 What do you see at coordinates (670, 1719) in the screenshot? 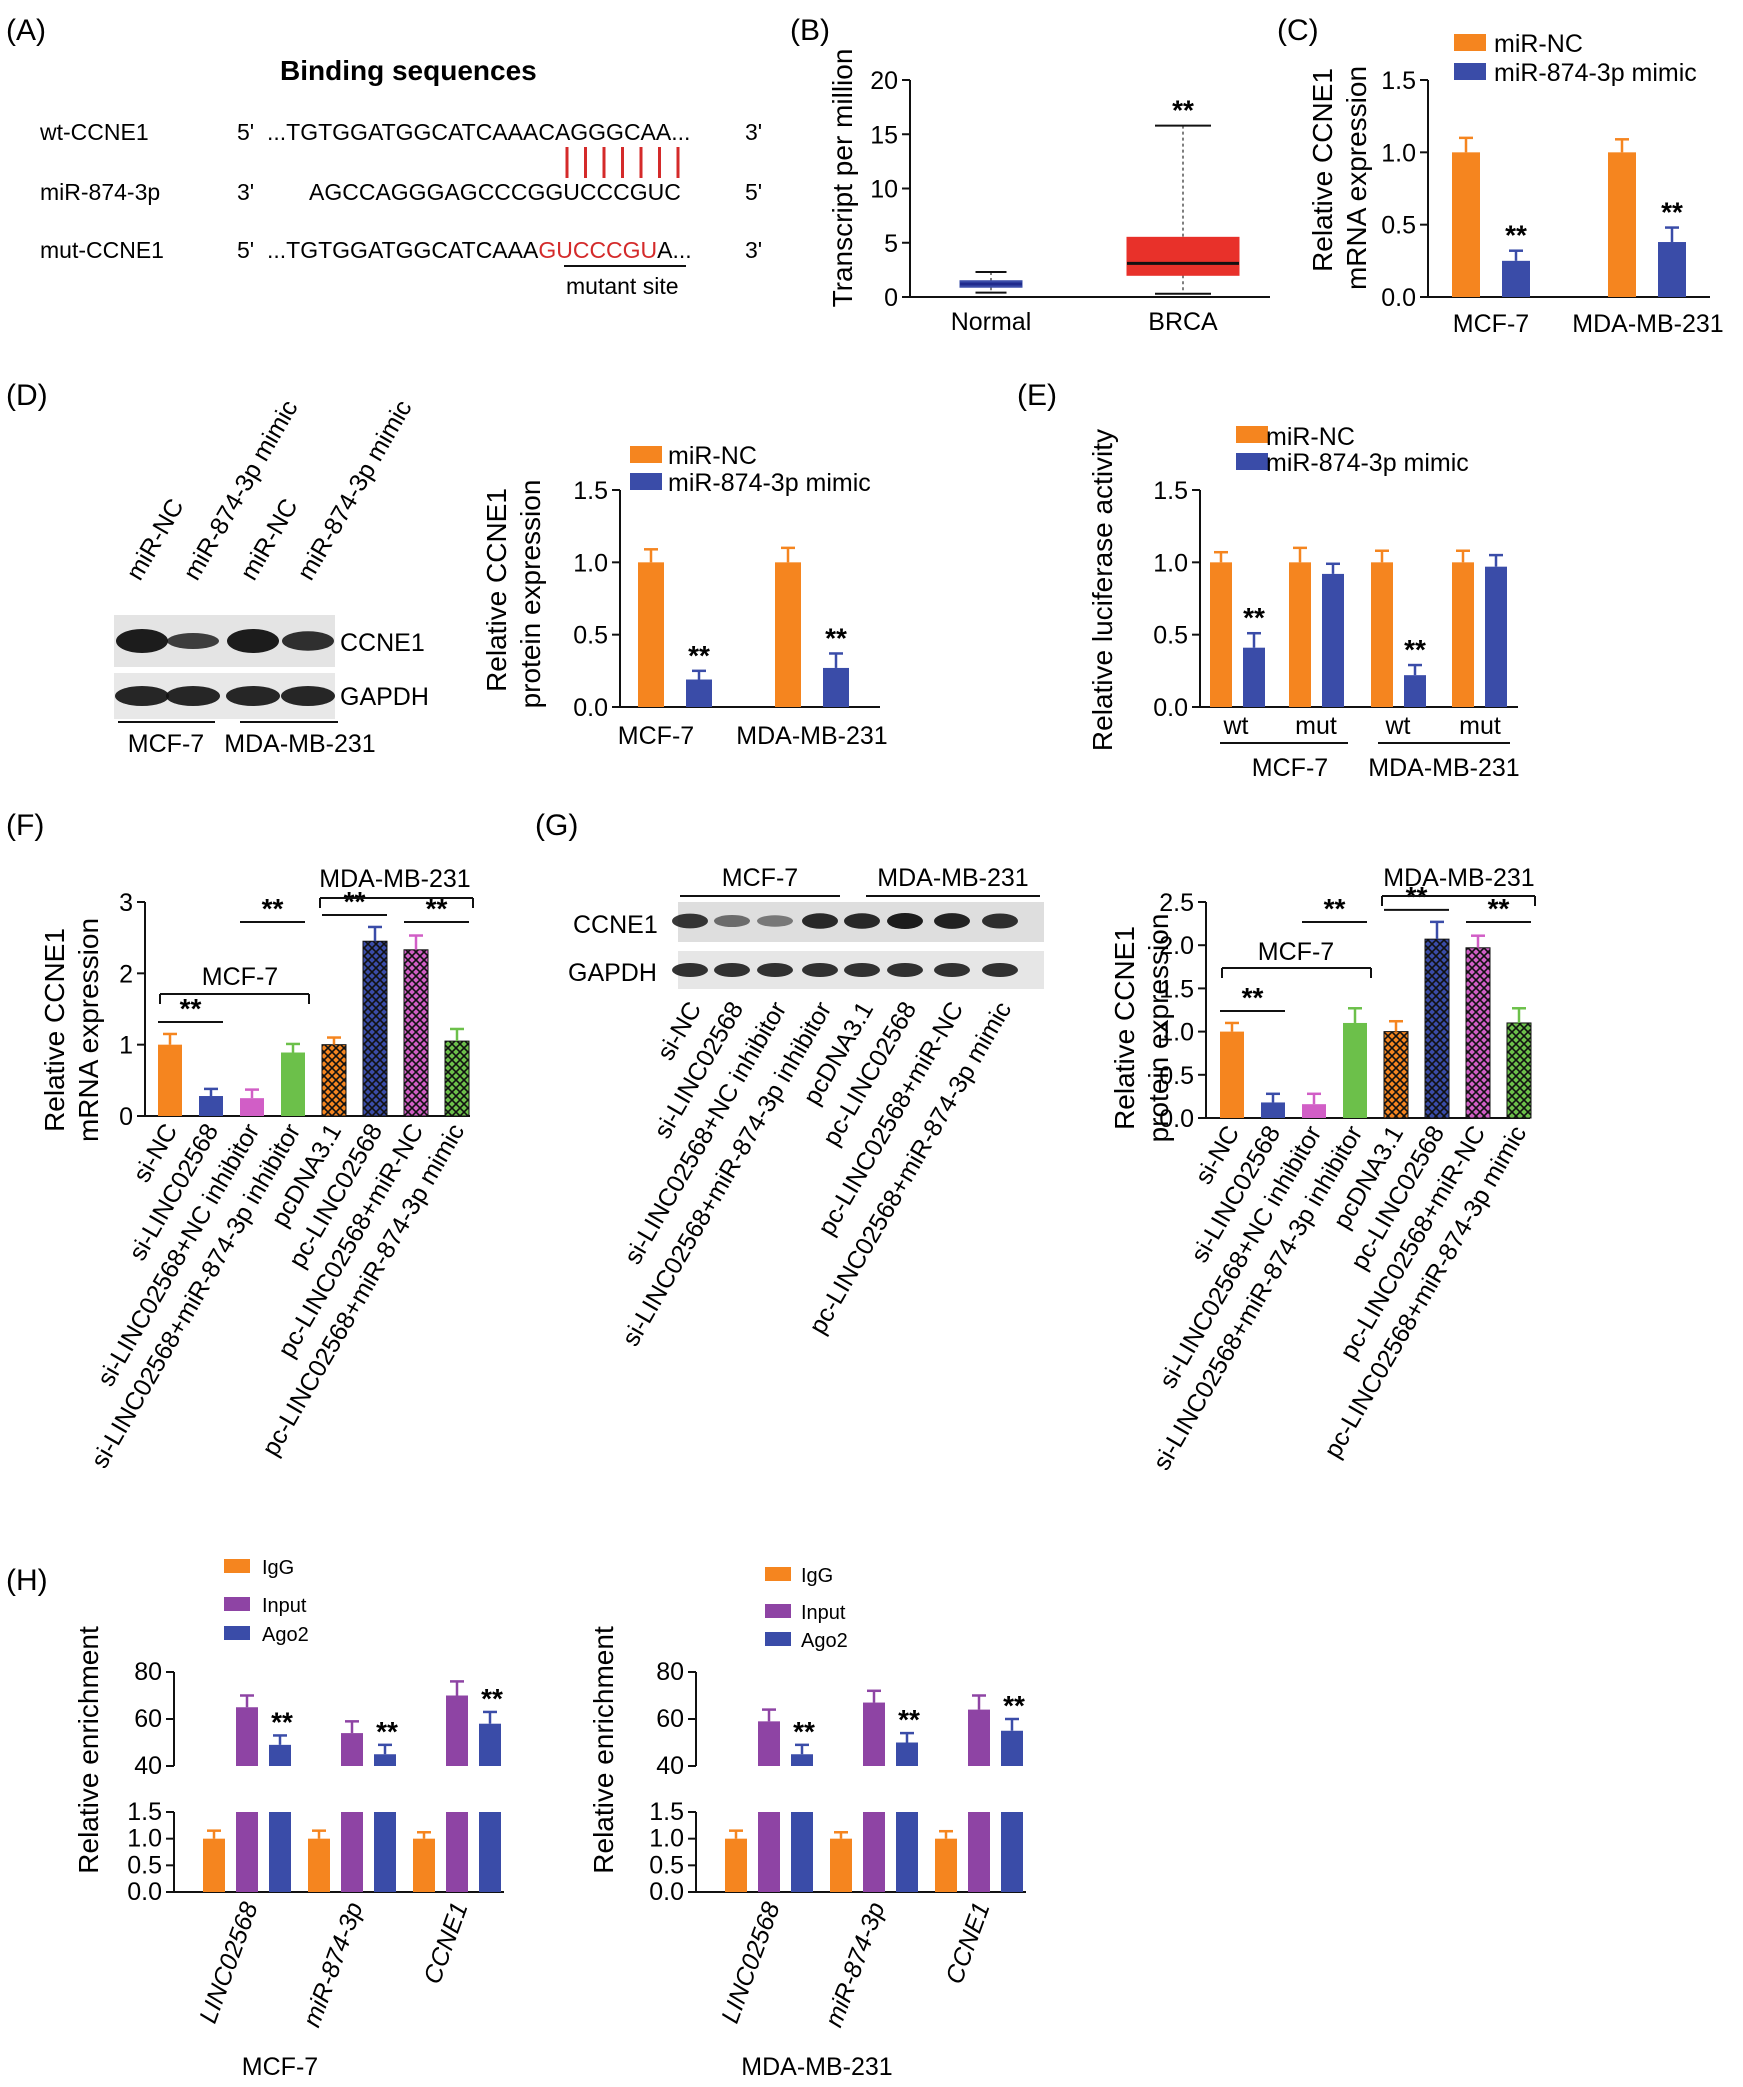
I see `chart-h-ytick-label: 60` at bounding box center [670, 1719].